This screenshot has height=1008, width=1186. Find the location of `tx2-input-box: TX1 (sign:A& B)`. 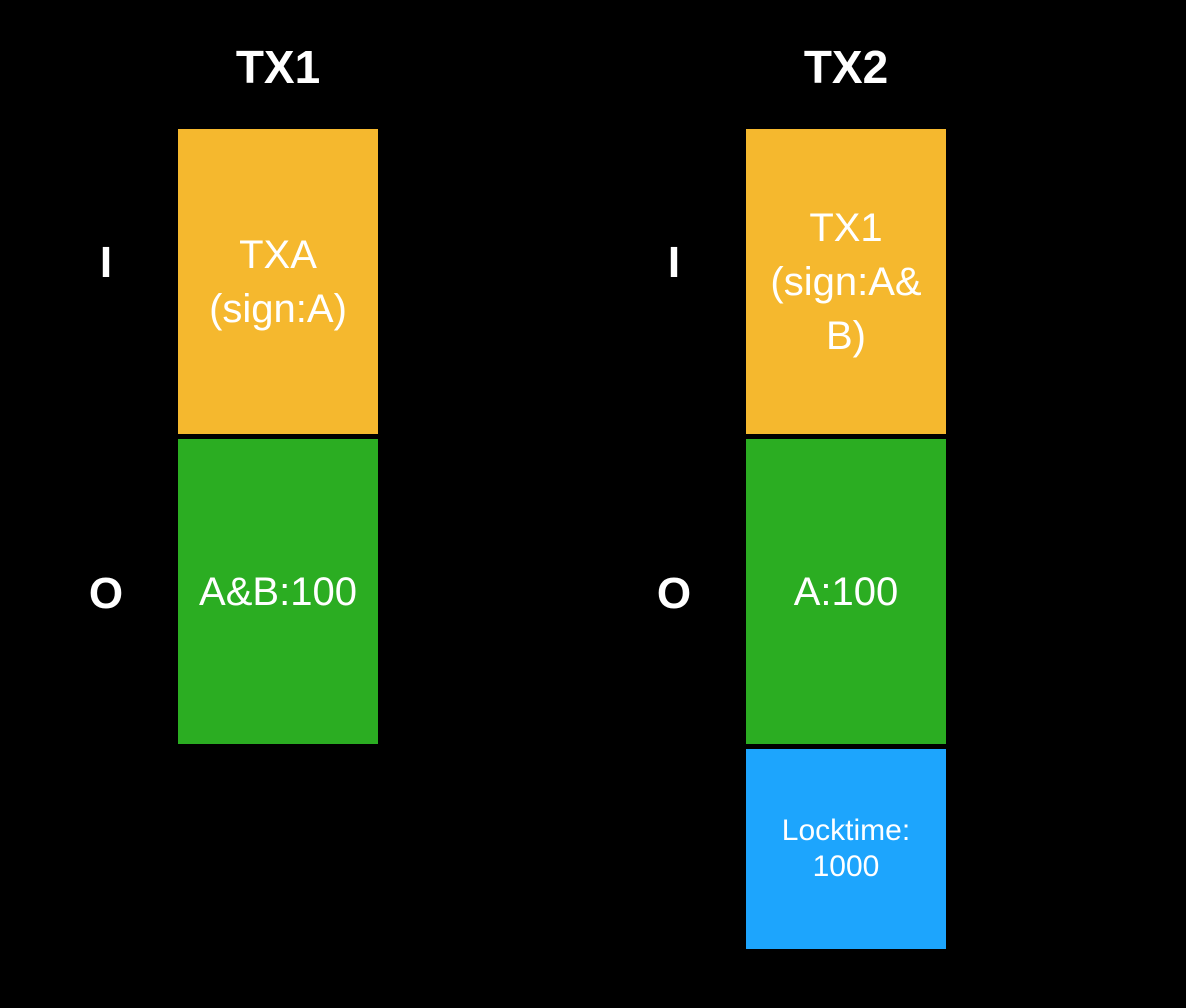

tx2-input-box: TX1 (sign:A& B) is located at coordinates (846, 281).